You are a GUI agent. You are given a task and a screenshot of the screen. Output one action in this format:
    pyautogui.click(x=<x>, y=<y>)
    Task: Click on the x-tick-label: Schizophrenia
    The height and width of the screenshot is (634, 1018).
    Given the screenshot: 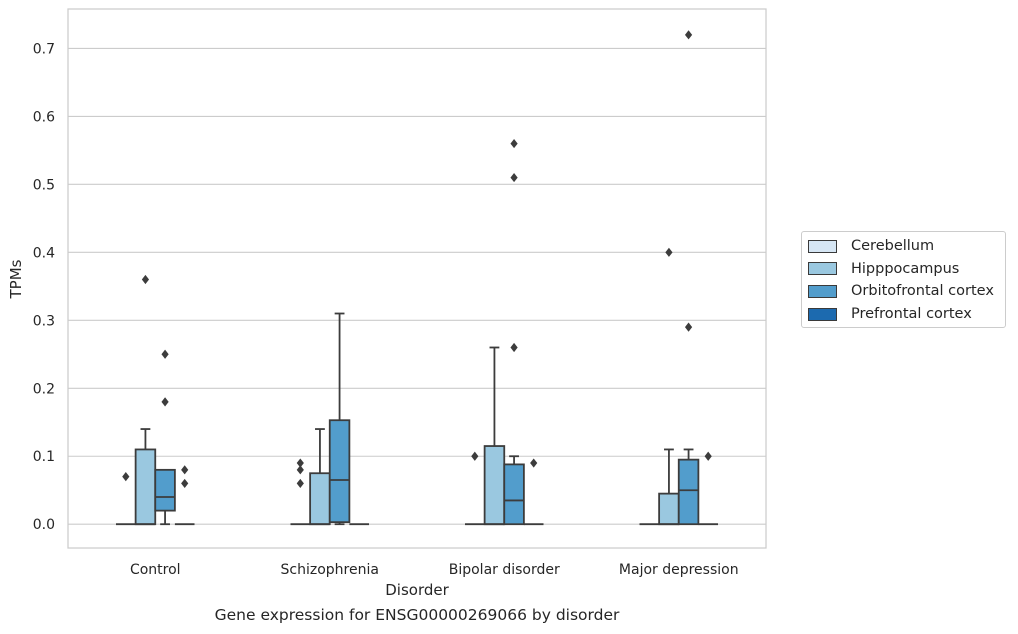 What is the action you would take?
    pyautogui.click(x=330, y=570)
    